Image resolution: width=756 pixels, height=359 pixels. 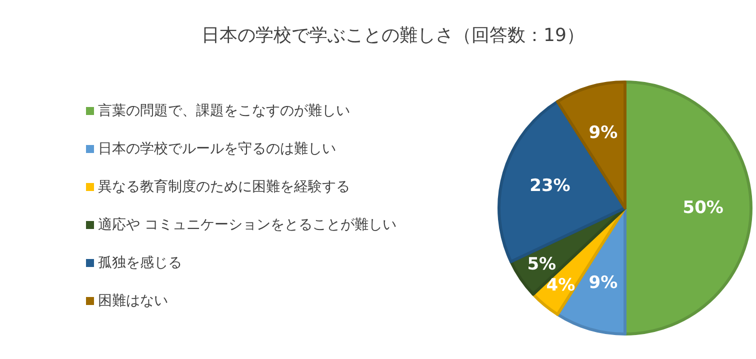 I want to click on data-label: 23%, so click(x=550, y=186).